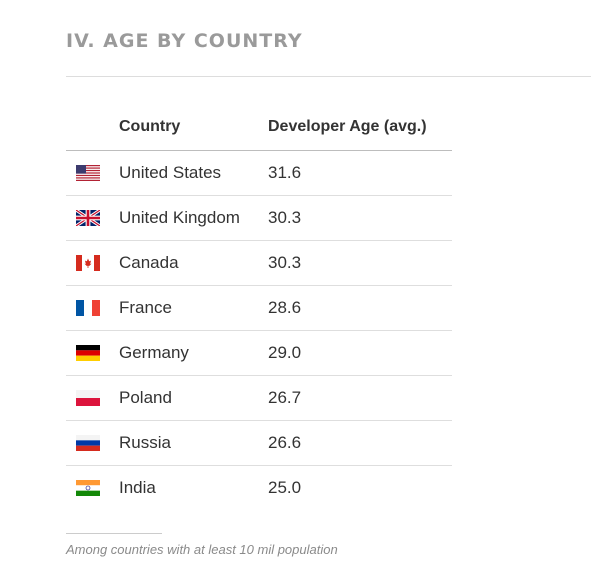  Describe the element at coordinates (88, 443) in the screenshot. I see `flag-russia-icon` at that location.